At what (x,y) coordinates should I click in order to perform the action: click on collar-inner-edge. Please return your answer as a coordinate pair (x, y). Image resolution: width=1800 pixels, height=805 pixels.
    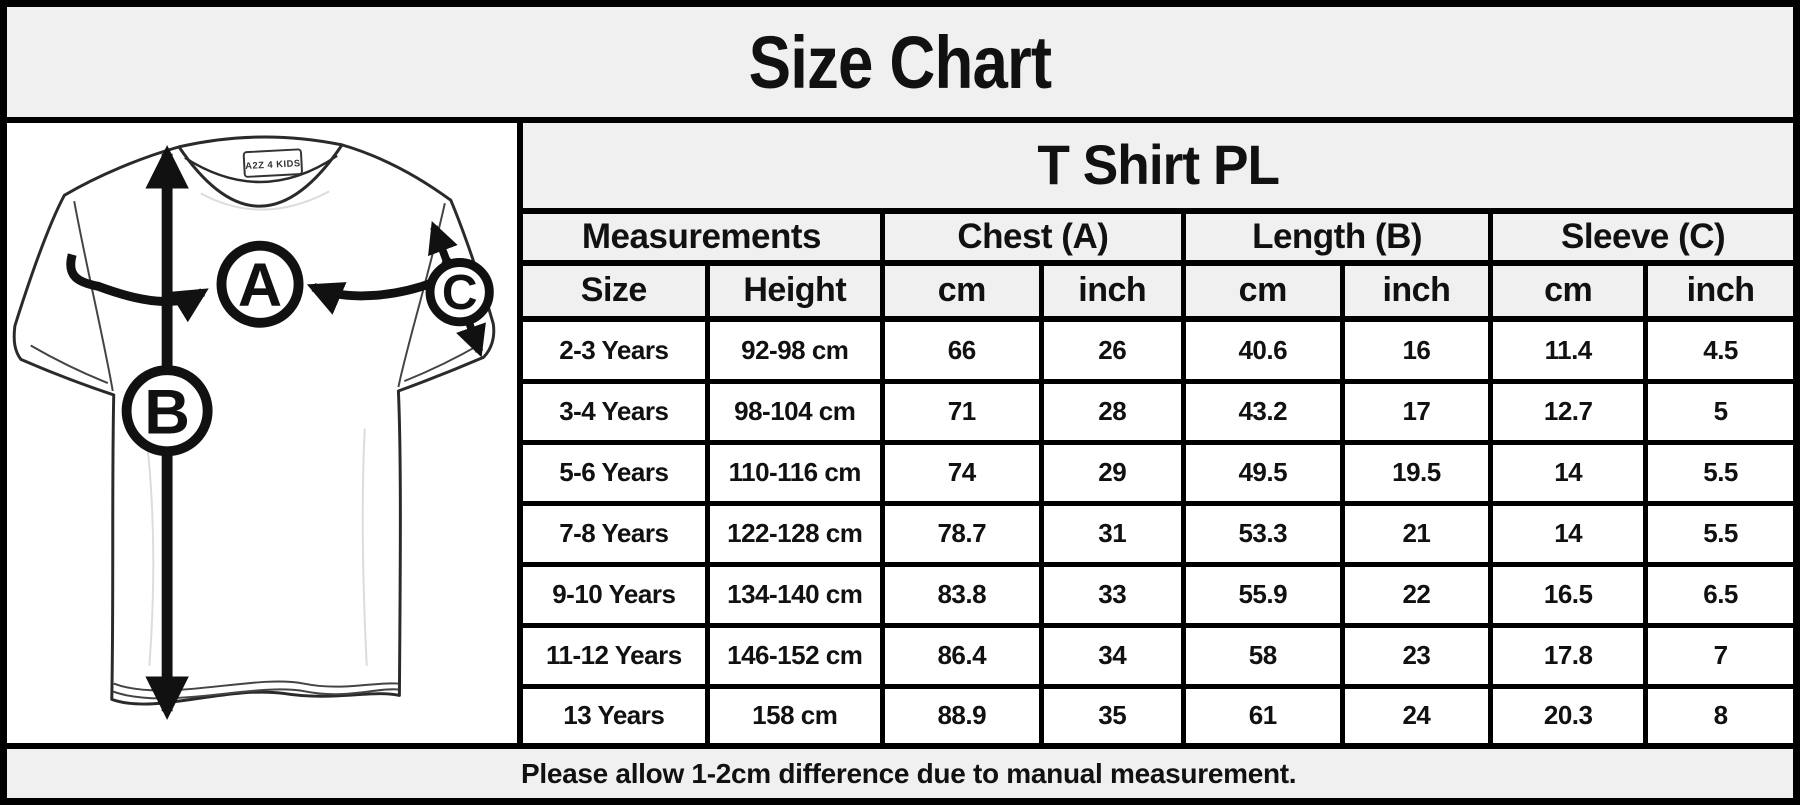
    Looking at the image, I should click on (261, 169).